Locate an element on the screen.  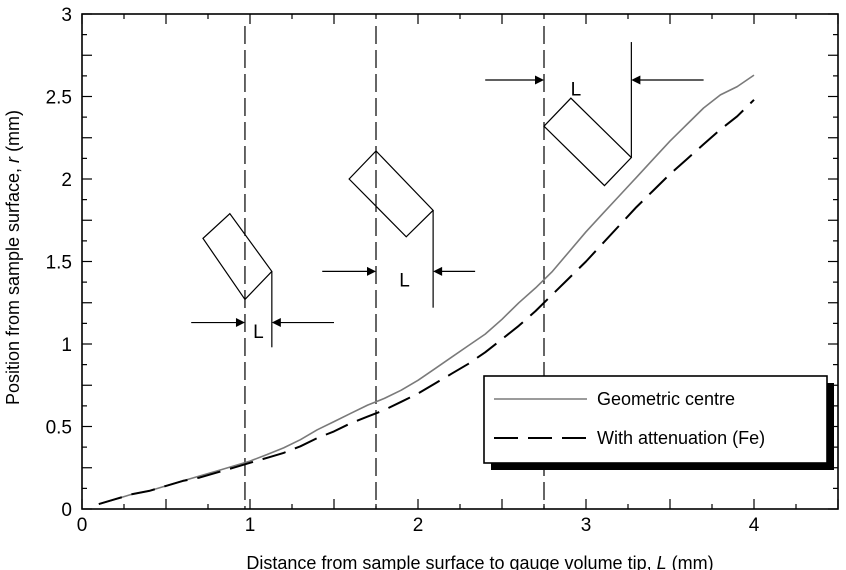
x-tick-label: 4 is located at coordinates (754, 525).